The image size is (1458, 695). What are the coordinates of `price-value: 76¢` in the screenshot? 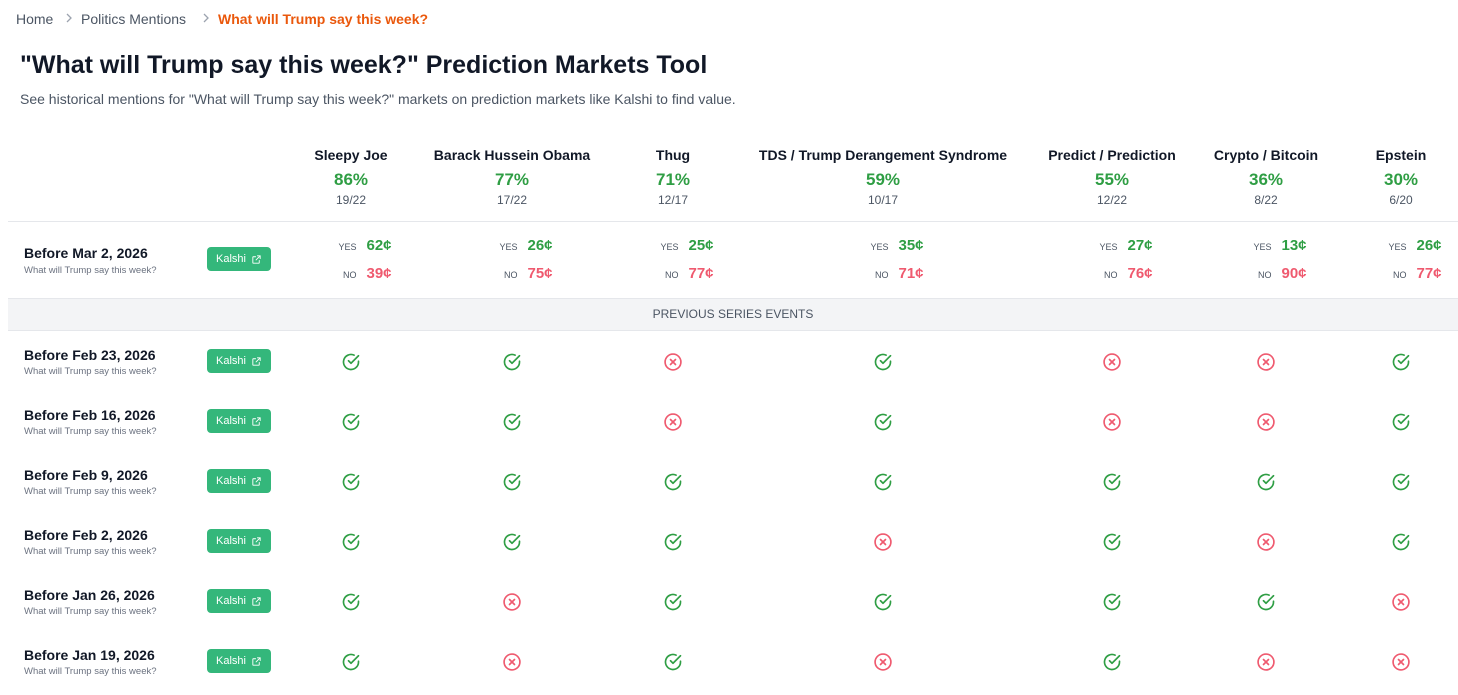 It's located at (1140, 273).